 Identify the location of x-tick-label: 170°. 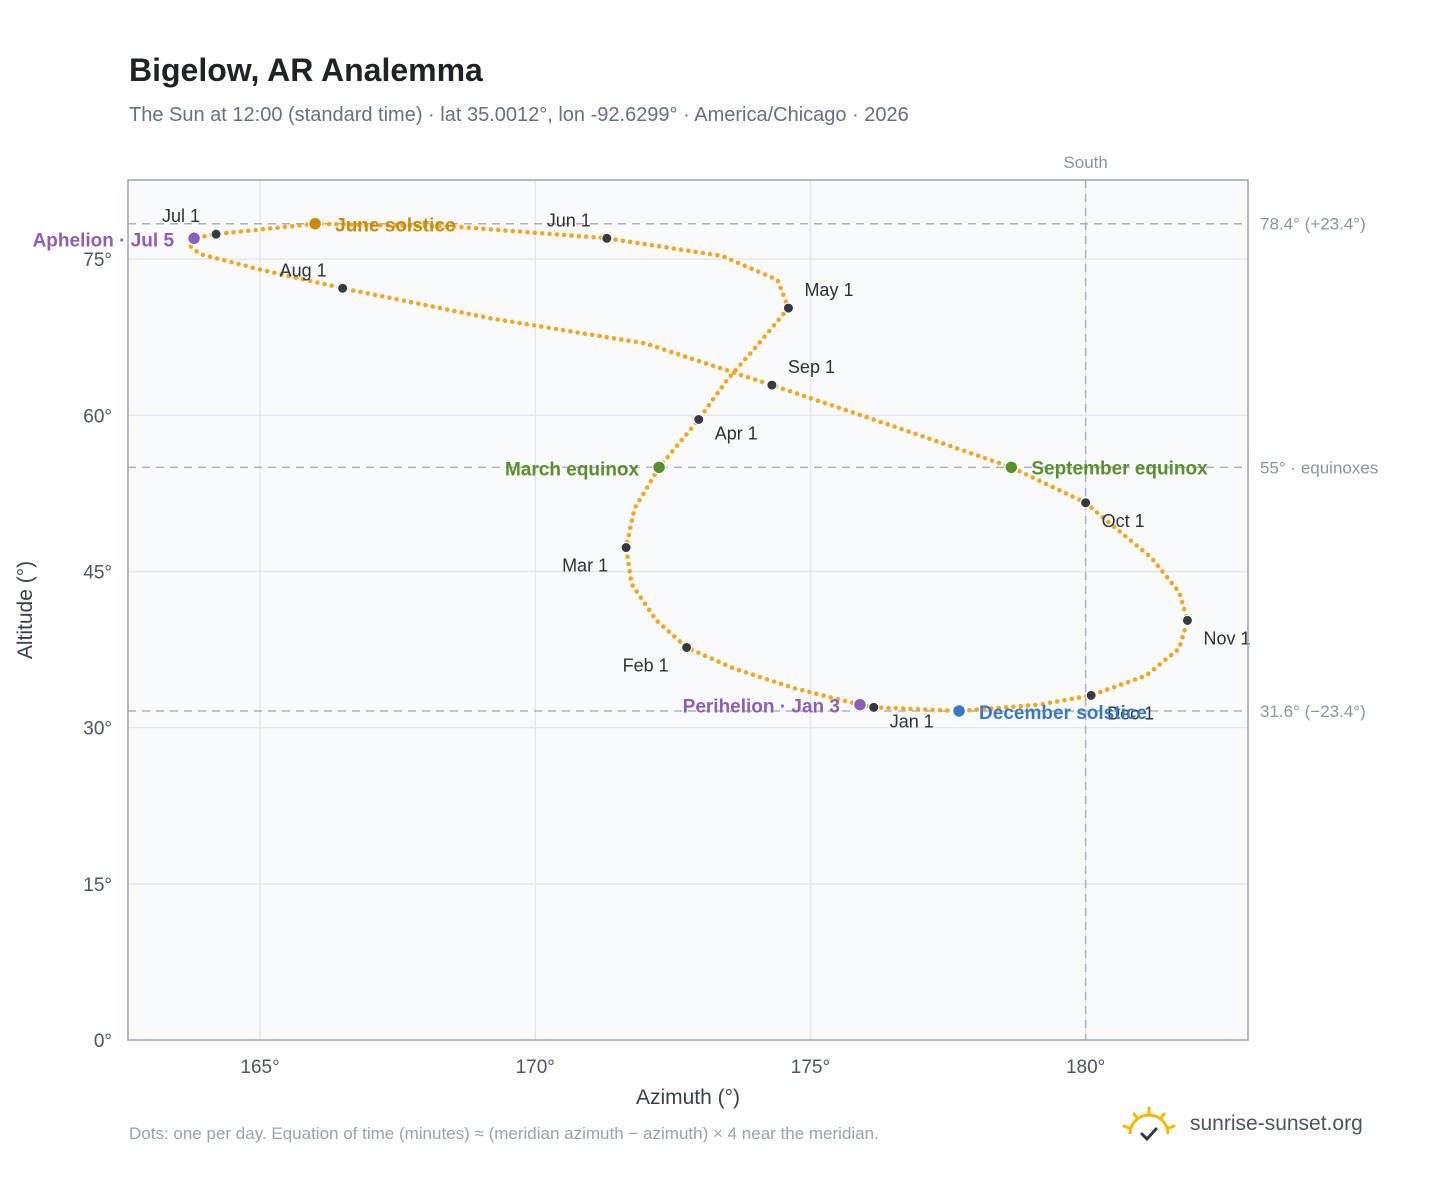
(535, 1067).